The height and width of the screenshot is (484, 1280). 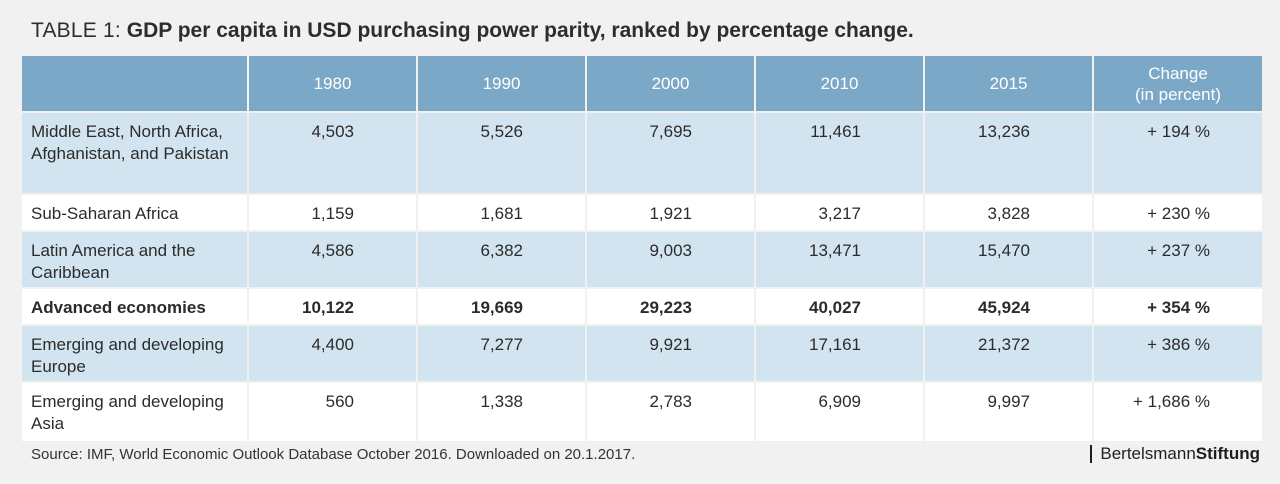 What do you see at coordinates (1178, 305) in the screenshot?
I see `value-change: + 354 %` at bounding box center [1178, 305].